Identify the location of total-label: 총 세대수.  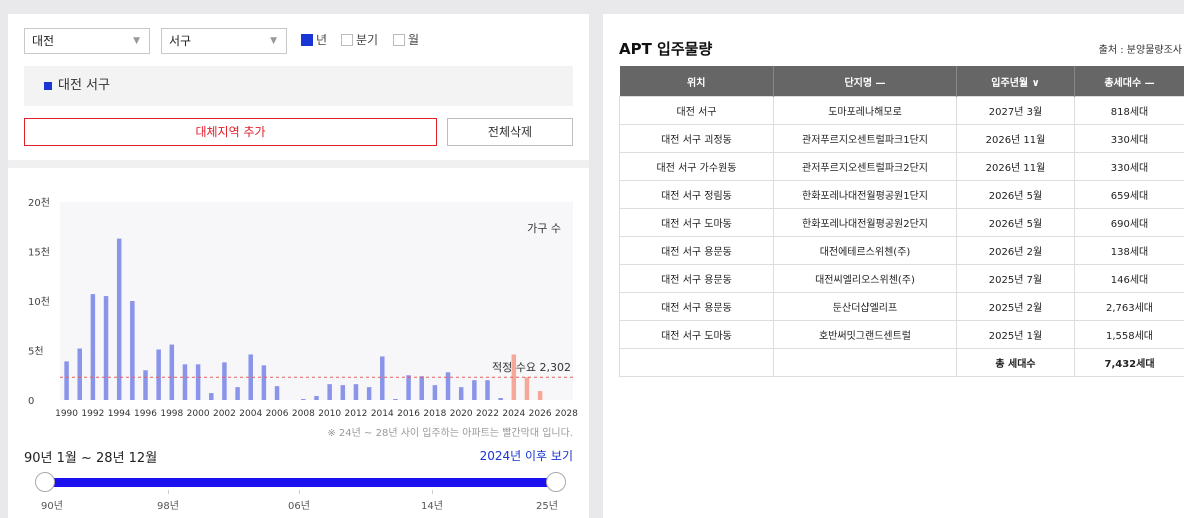
(1015, 362).